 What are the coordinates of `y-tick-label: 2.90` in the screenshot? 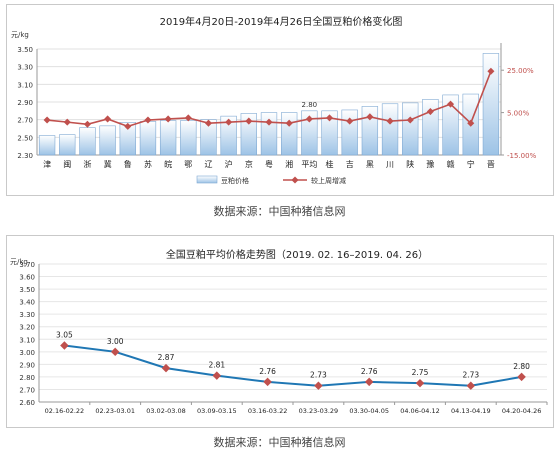 It's located at (27, 365).